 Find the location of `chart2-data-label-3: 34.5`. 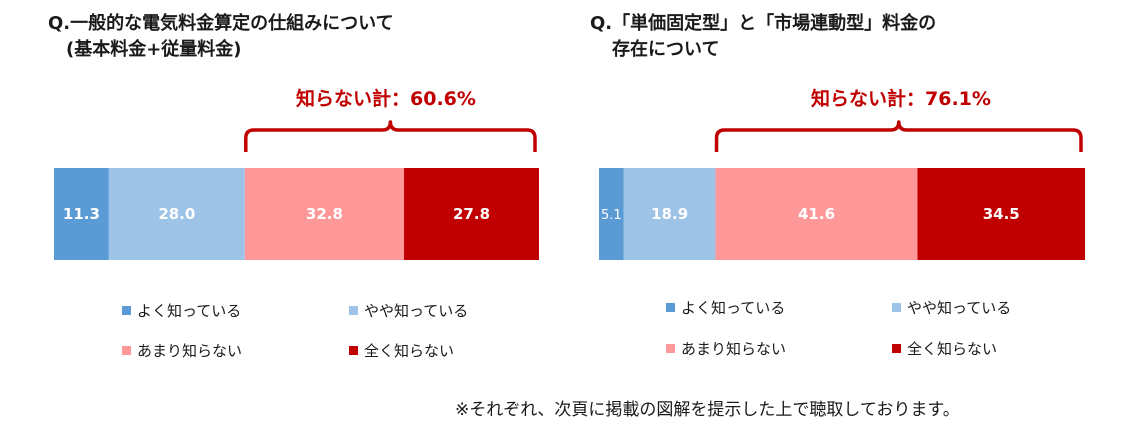

chart2-data-label-3: 34.5 is located at coordinates (1001, 214).